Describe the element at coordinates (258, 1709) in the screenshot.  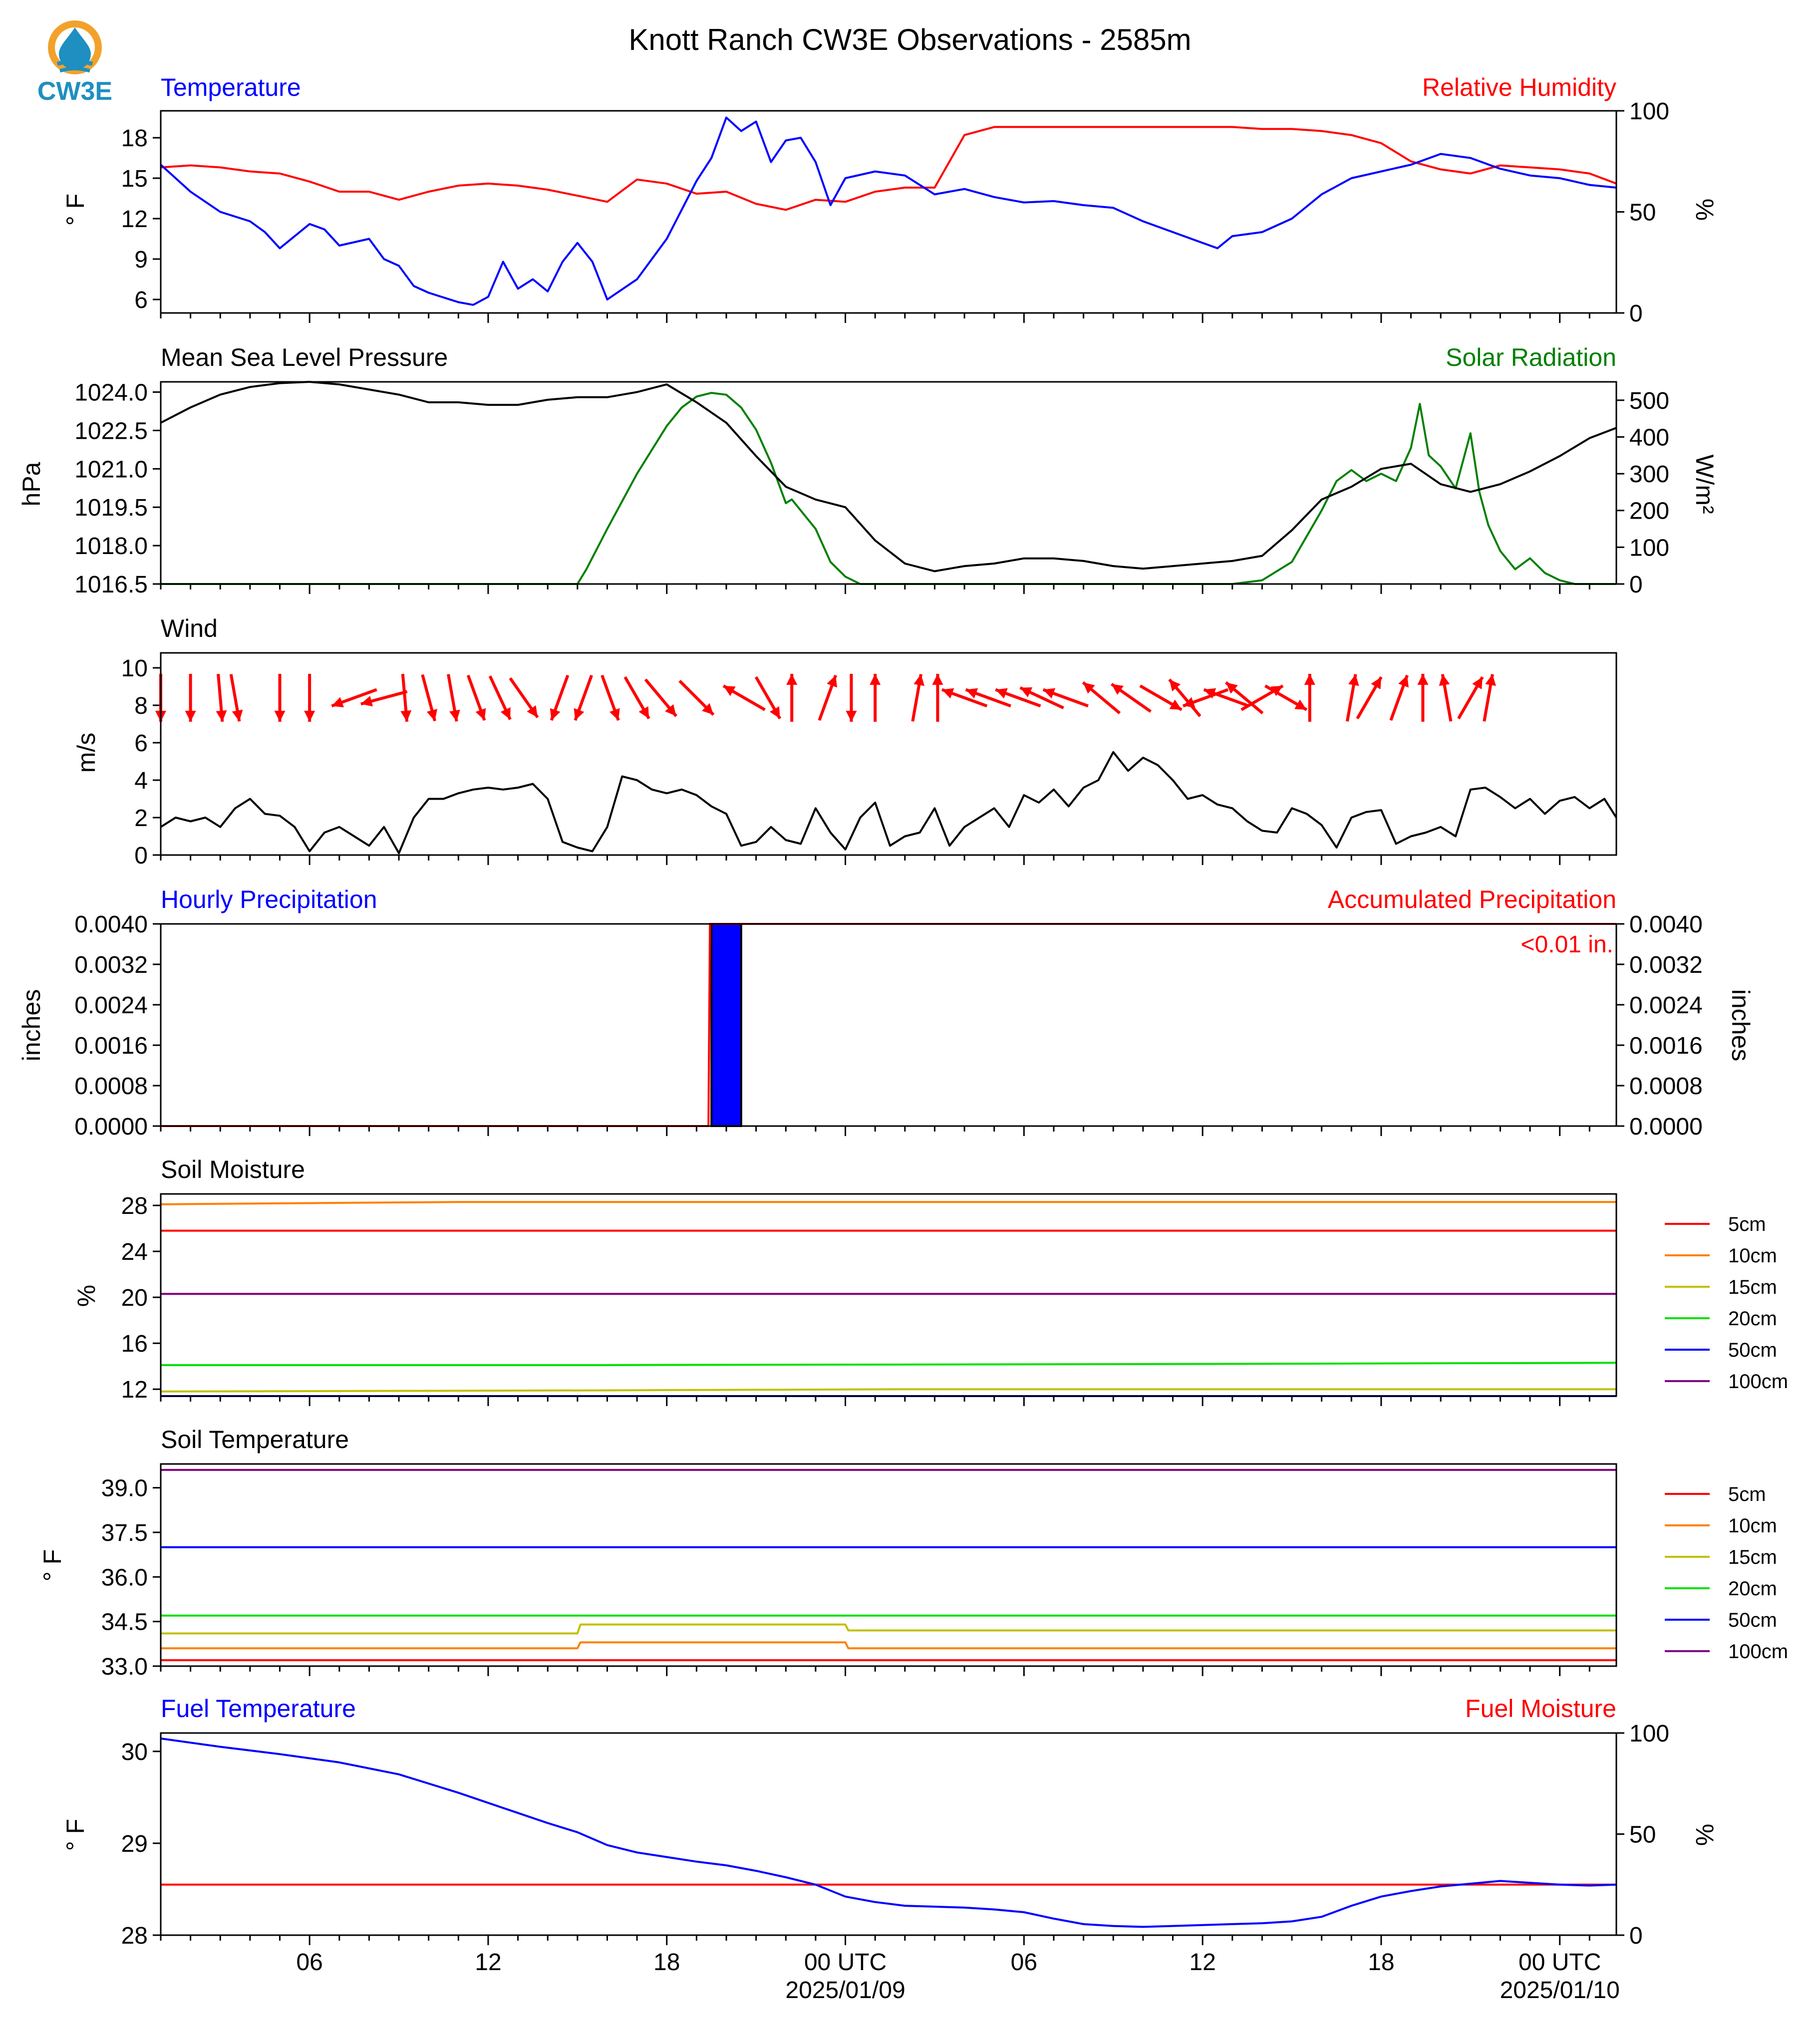
I see `panel-title-fuel-temperature: Fuel Temperature` at that location.